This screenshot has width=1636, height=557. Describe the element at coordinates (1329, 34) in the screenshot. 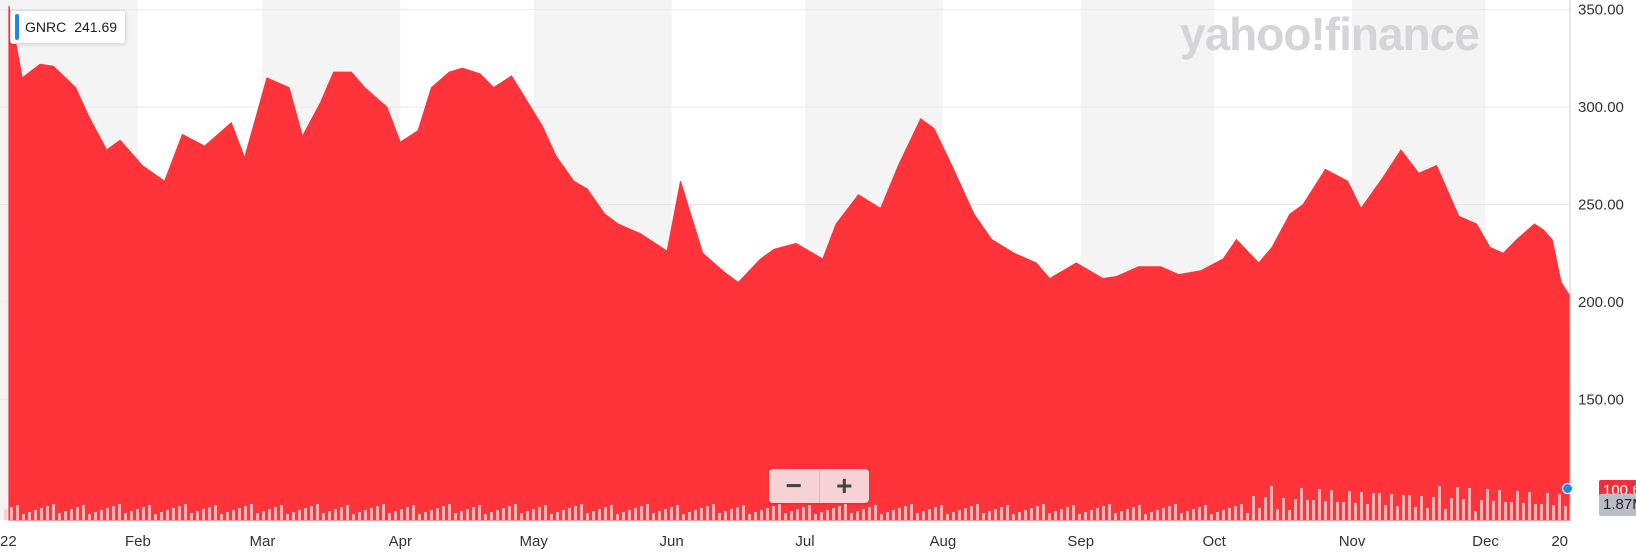

I see `yahoo-finance-logo: yahoo!finance` at that location.